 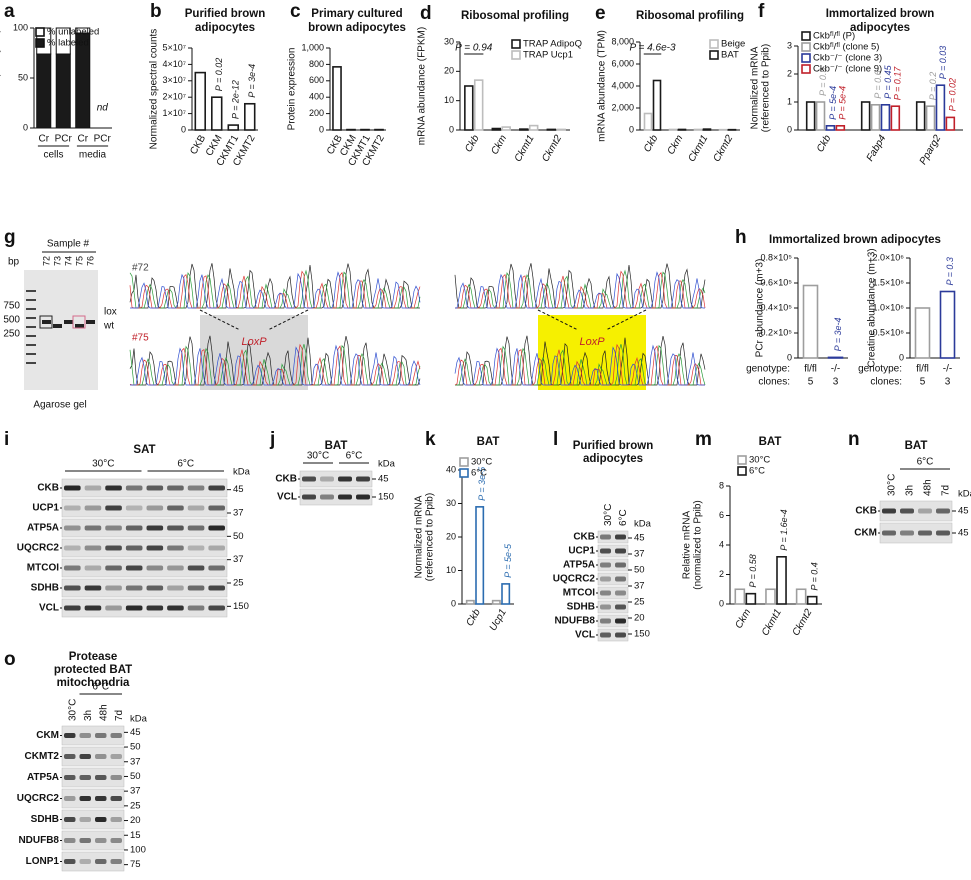 What do you see at coordinates (11, 334) in the screenshot?
I see `bp-marker: 250` at bounding box center [11, 334].